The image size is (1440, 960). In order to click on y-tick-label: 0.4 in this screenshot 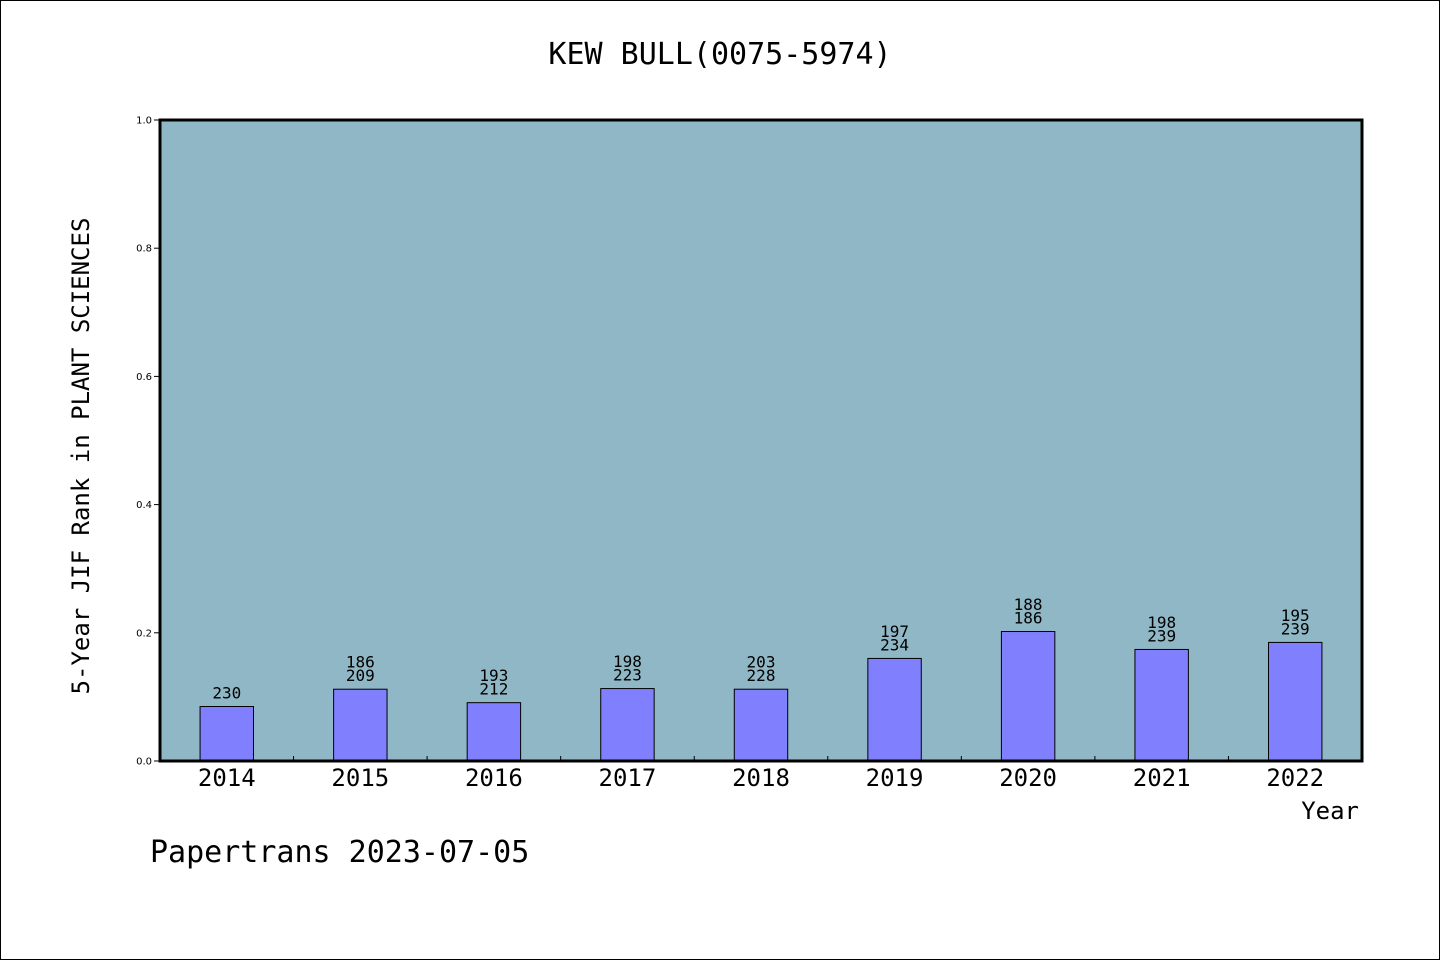, I will do `click(144, 505)`.